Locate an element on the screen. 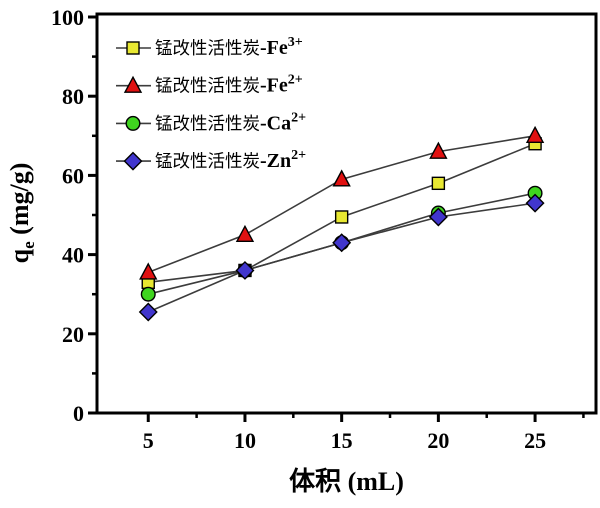 The image size is (600, 508). y-tick-label-80: 80 is located at coordinates (73, 96).